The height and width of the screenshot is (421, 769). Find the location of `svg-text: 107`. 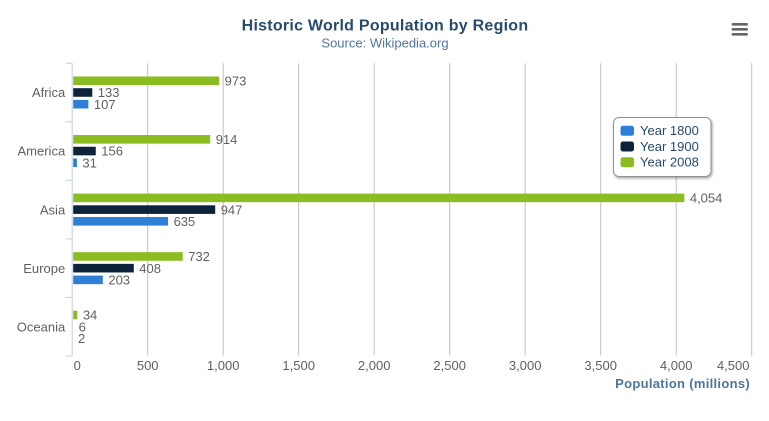

svg-text: 107 is located at coordinates (105, 104).